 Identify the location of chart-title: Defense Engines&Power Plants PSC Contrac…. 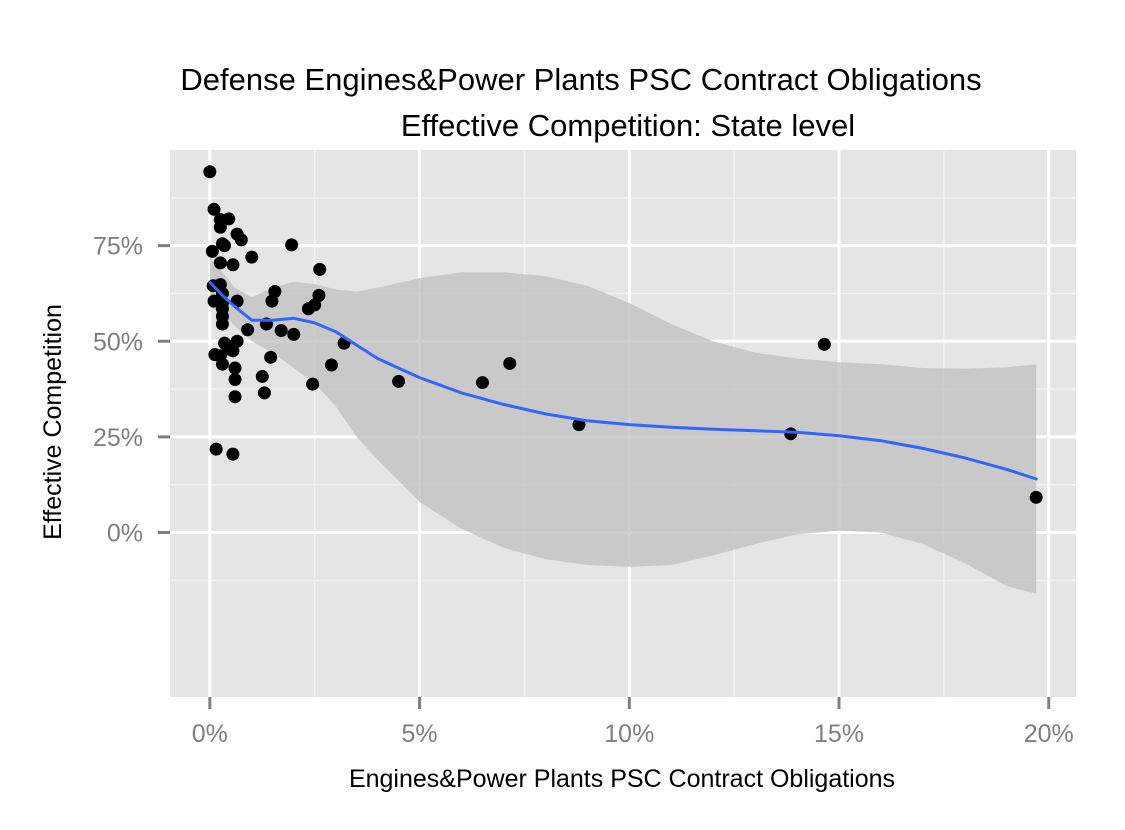
(580, 79).